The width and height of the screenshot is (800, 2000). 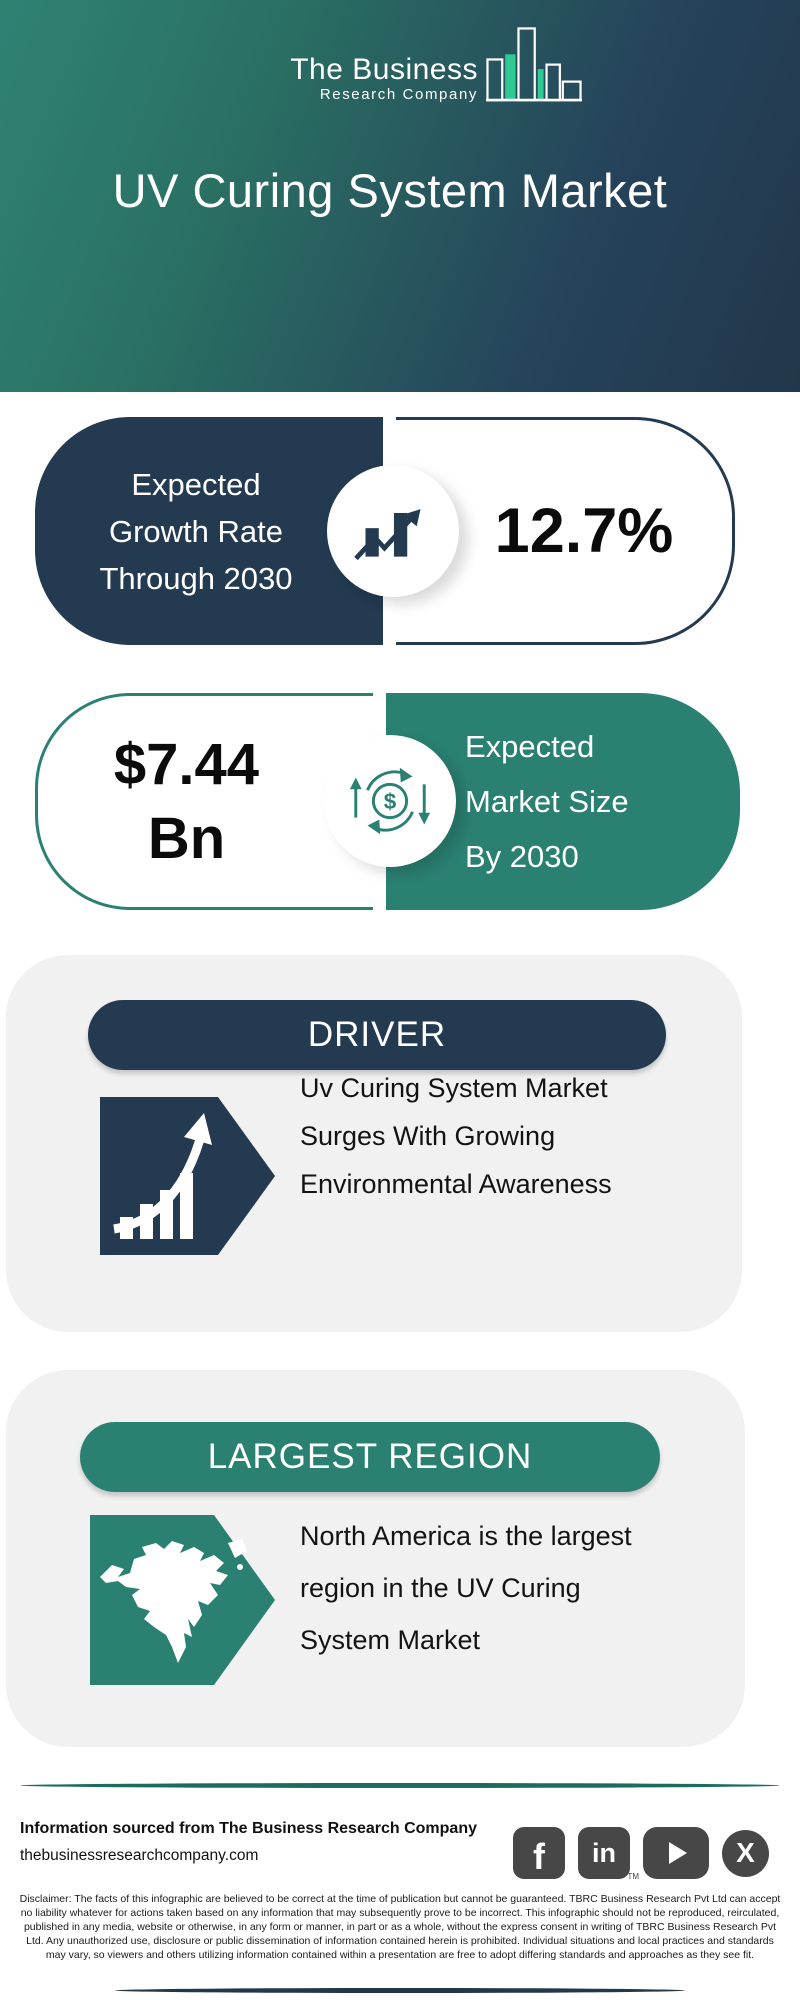 What do you see at coordinates (400, 1785) in the screenshot?
I see `footer-divider` at bounding box center [400, 1785].